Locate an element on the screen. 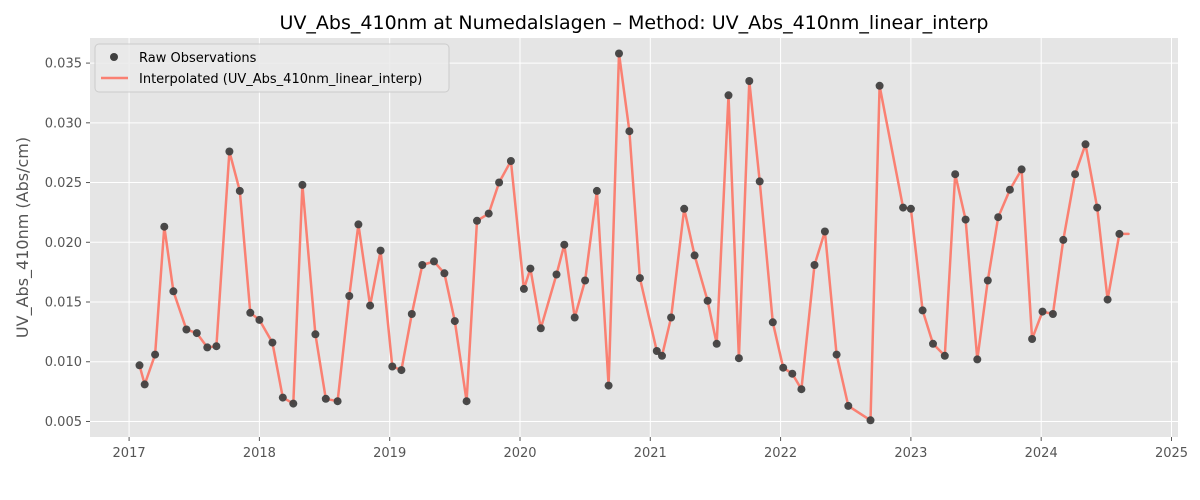 Image resolution: width=1200 pixels, height=500 pixels. y-axis-ticks: 0.005 0.010 0.015 0.020 0.025 0.030 0.035 is located at coordinates (67, 243).